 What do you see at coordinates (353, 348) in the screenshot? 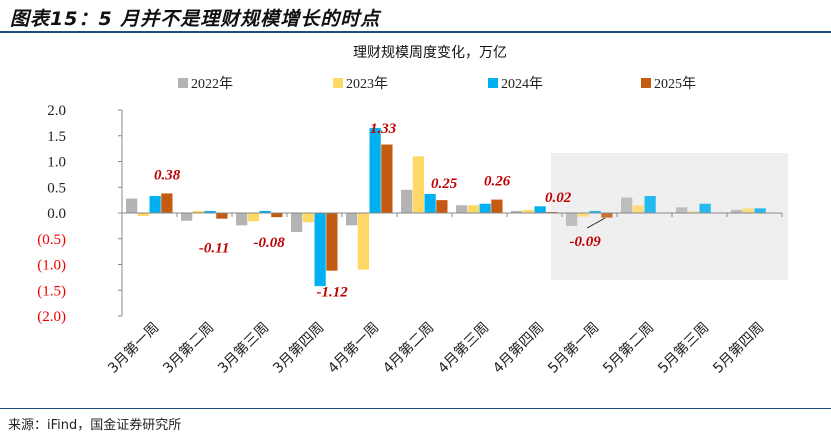
I see `x-tick-label: 4月第一周` at bounding box center [353, 348].